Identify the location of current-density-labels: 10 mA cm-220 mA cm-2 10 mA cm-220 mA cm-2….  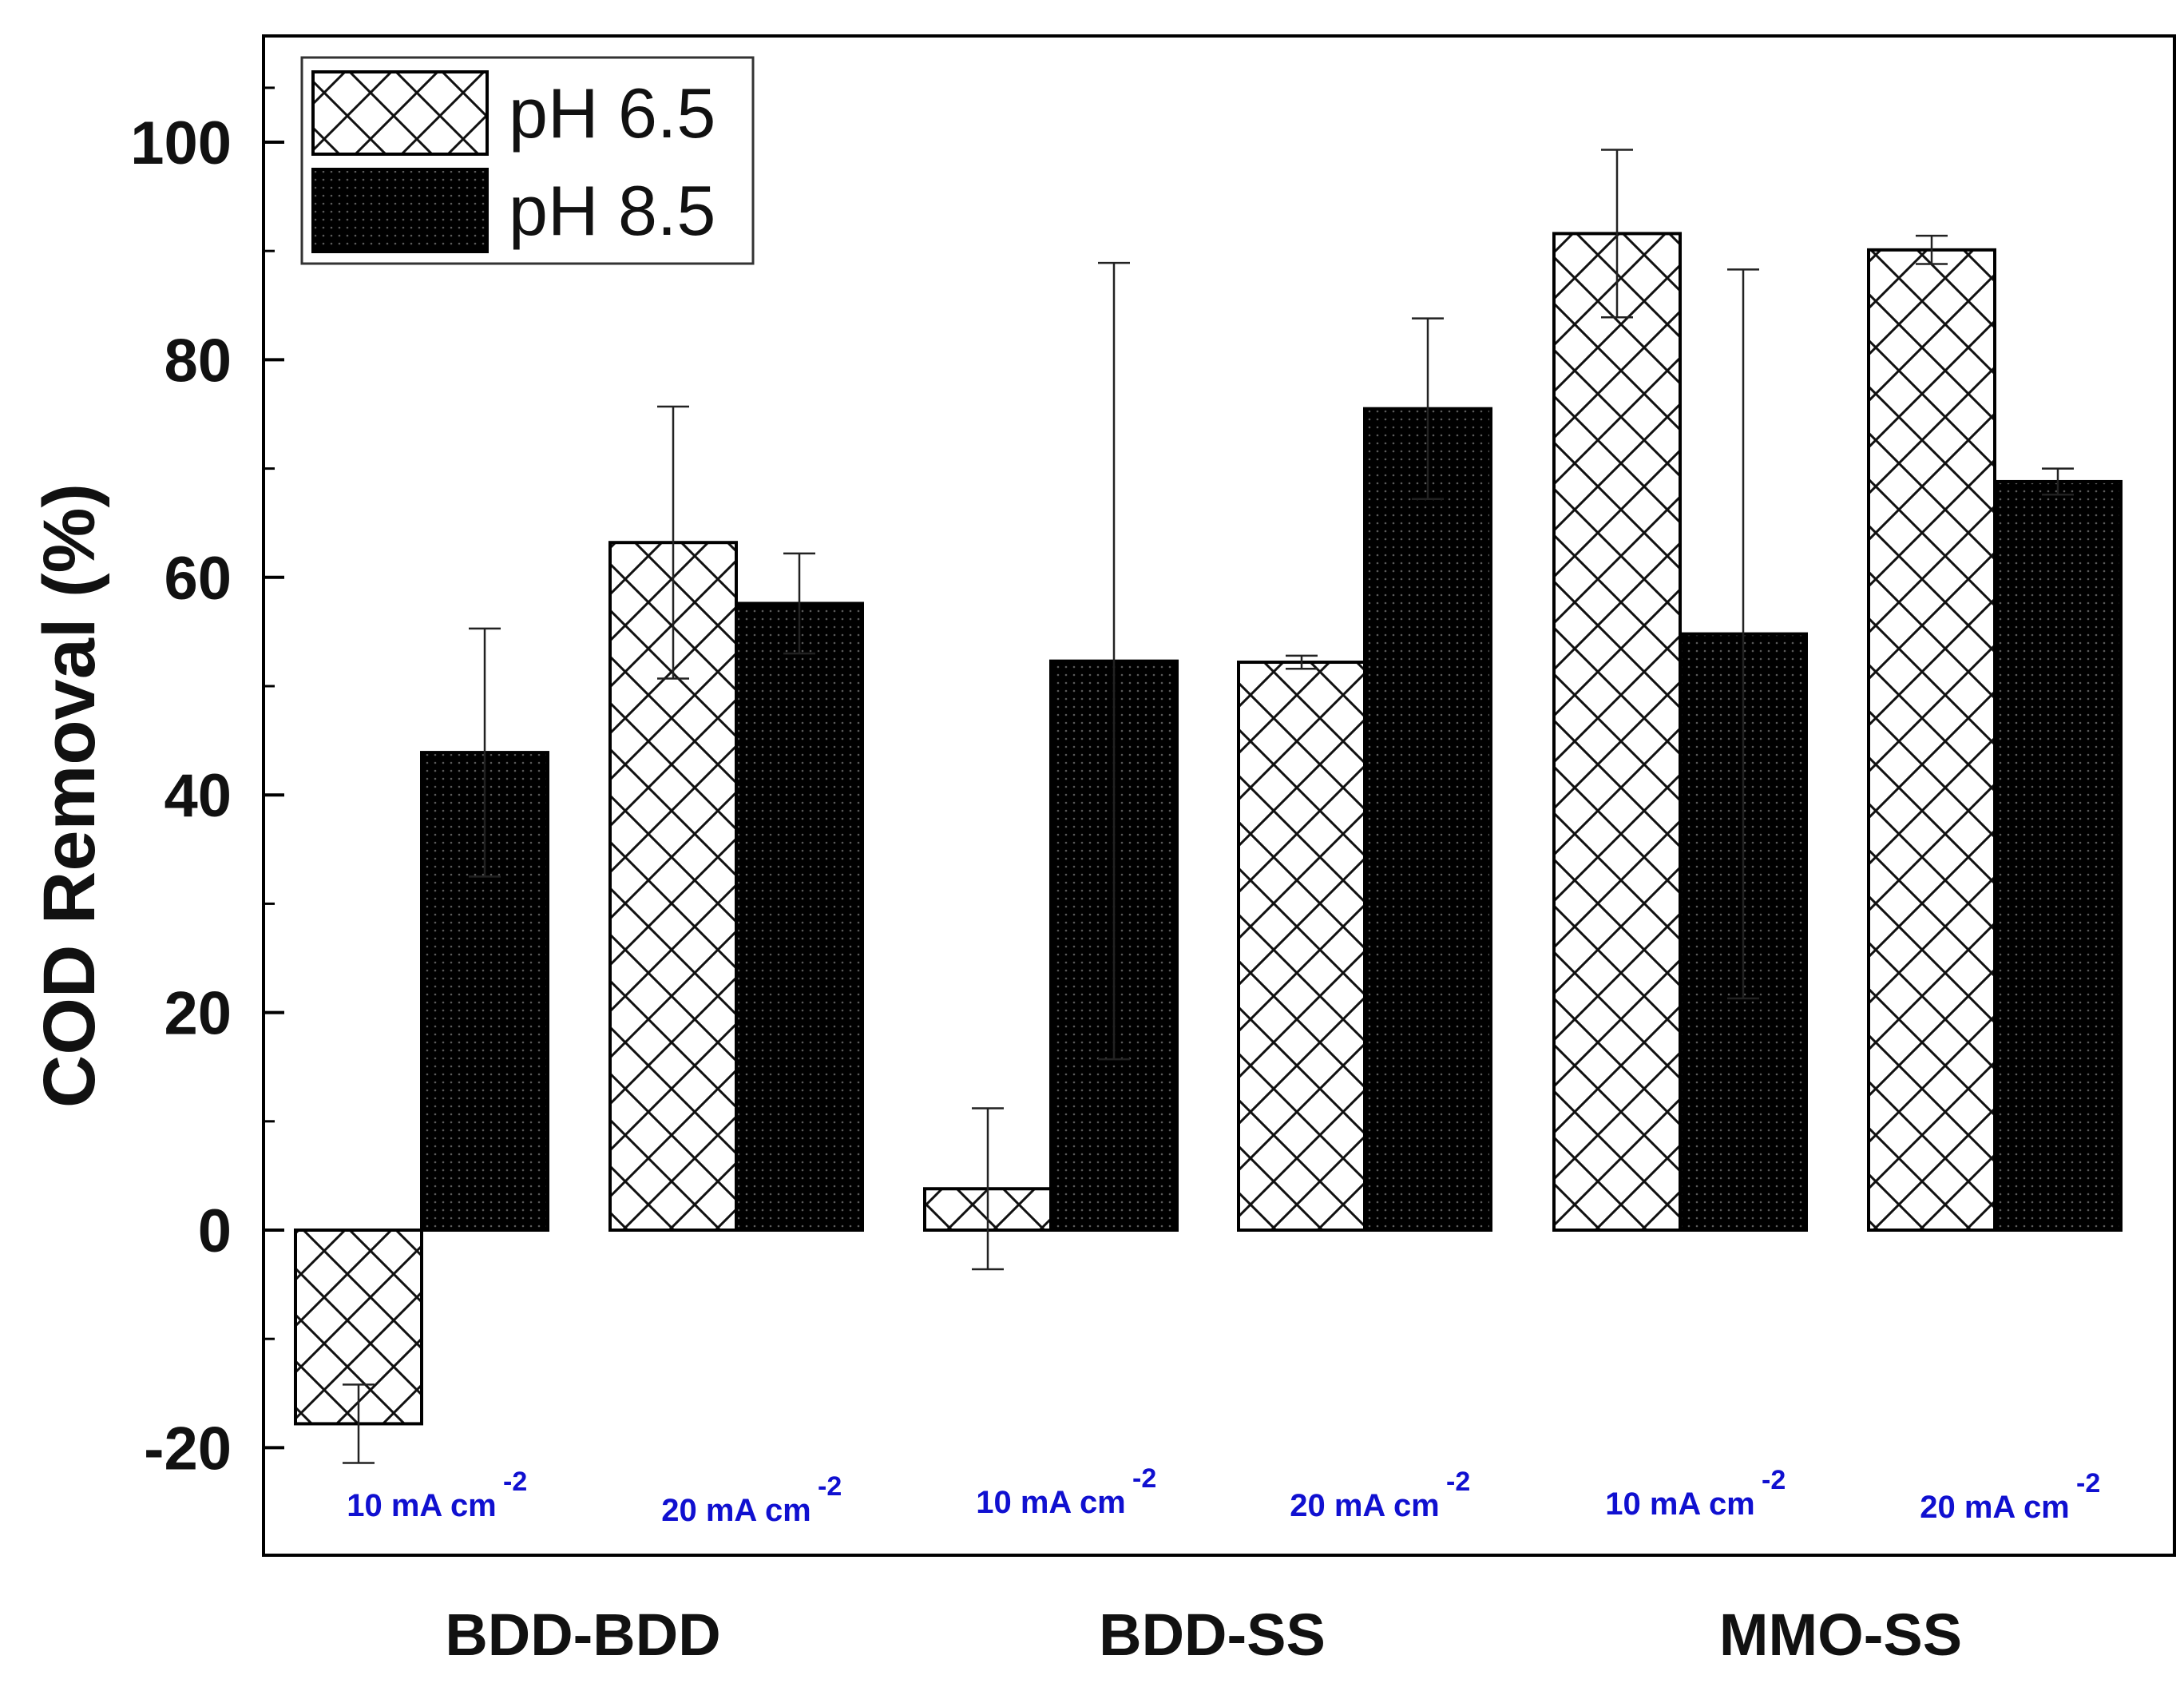
(1223, 1495).